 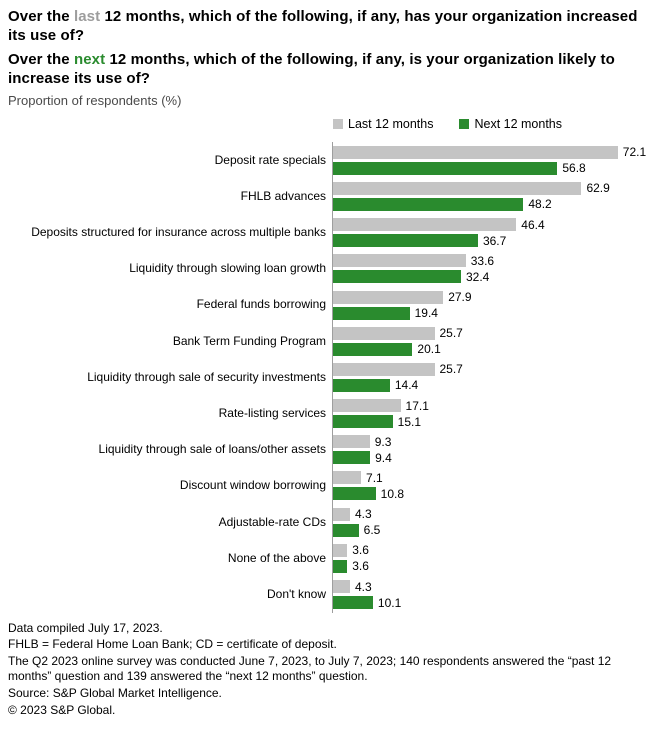 What do you see at coordinates (330, 196) in the screenshot?
I see `chart-row: FHLB advances 62.9 48.2` at bounding box center [330, 196].